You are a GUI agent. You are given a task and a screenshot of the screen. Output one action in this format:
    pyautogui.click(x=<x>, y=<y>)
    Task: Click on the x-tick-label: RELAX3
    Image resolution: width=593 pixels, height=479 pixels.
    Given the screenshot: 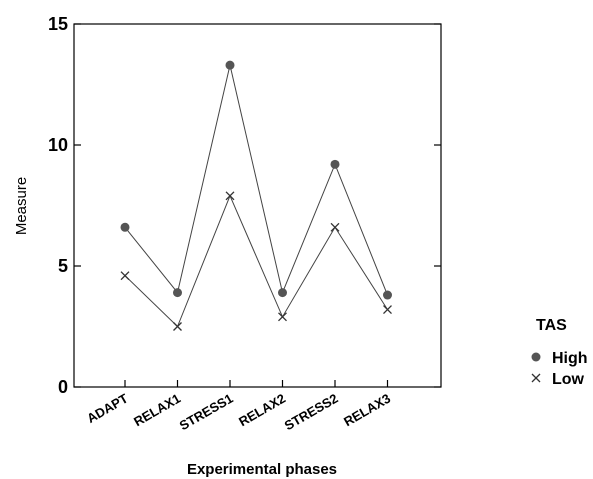 What is the action you would take?
    pyautogui.click(x=367, y=410)
    